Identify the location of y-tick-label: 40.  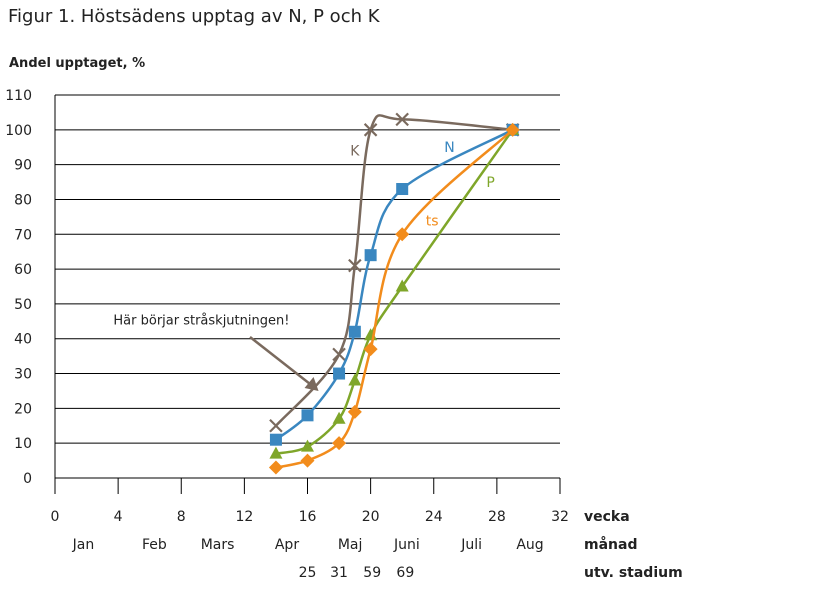
(23, 340).